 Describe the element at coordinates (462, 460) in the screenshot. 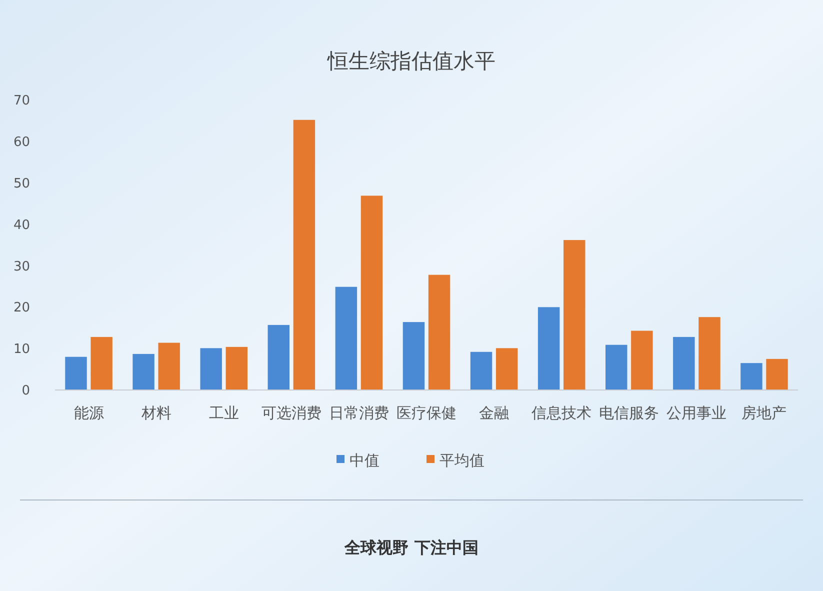

I see `legend-label: 平均值` at that location.